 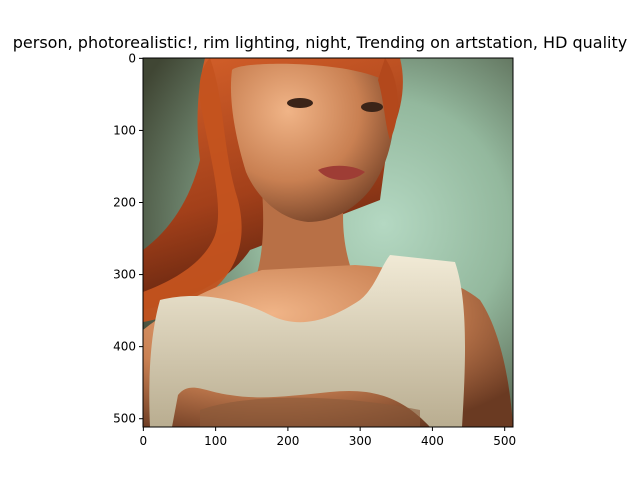 What do you see at coordinates (432, 441) in the screenshot?
I see `x-tick-label: 400` at bounding box center [432, 441].